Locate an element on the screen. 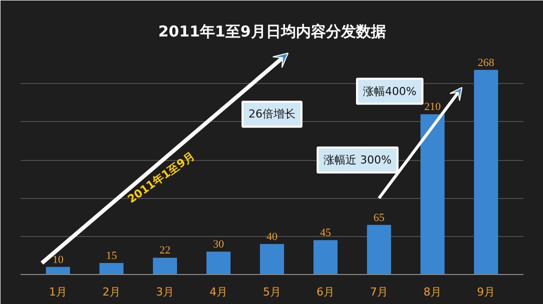 The height and width of the screenshot is (304, 543). x-tick-label: 9月 is located at coordinates (486, 292).